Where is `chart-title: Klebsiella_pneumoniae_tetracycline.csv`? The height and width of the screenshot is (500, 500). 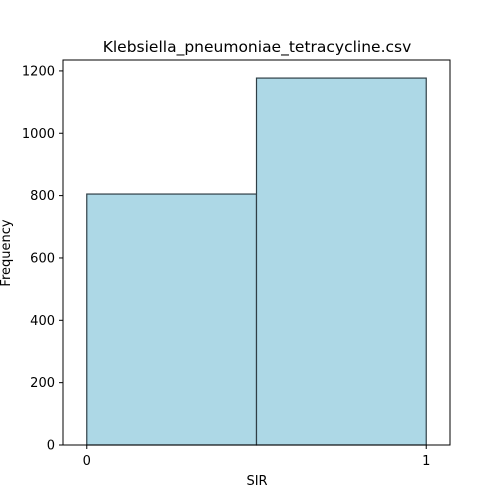 chart-title: Klebsiella_pneumoniae_tetracycline.csv is located at coordinates (257, 47).